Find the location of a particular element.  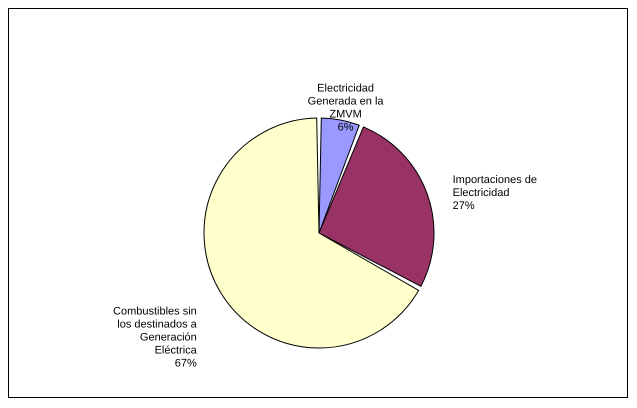

slice-label: Combustibles sin los destinados a Generación Eléctrica is located at coordinates (155, 330).